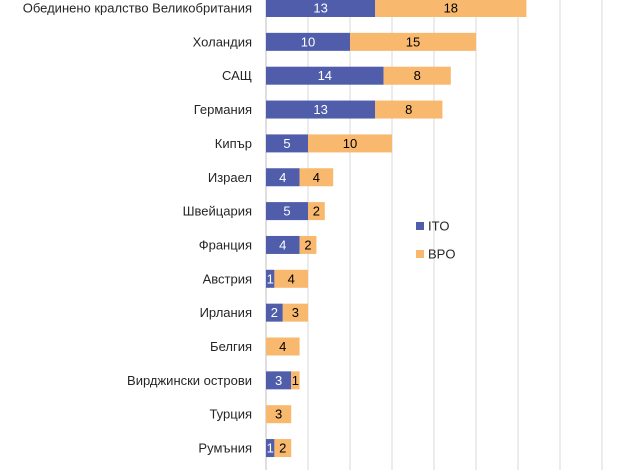  I want to click on category-label: Германия, so click(223, 109).